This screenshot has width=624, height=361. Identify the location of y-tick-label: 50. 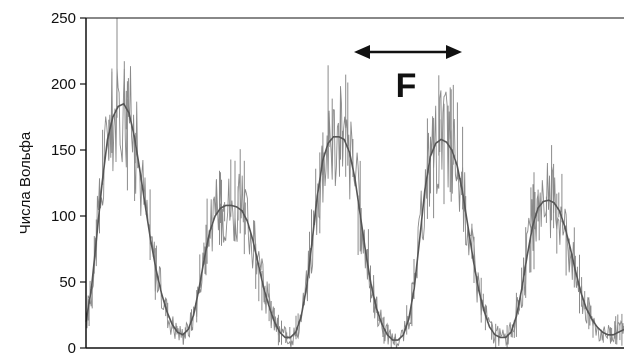
(67, 282).